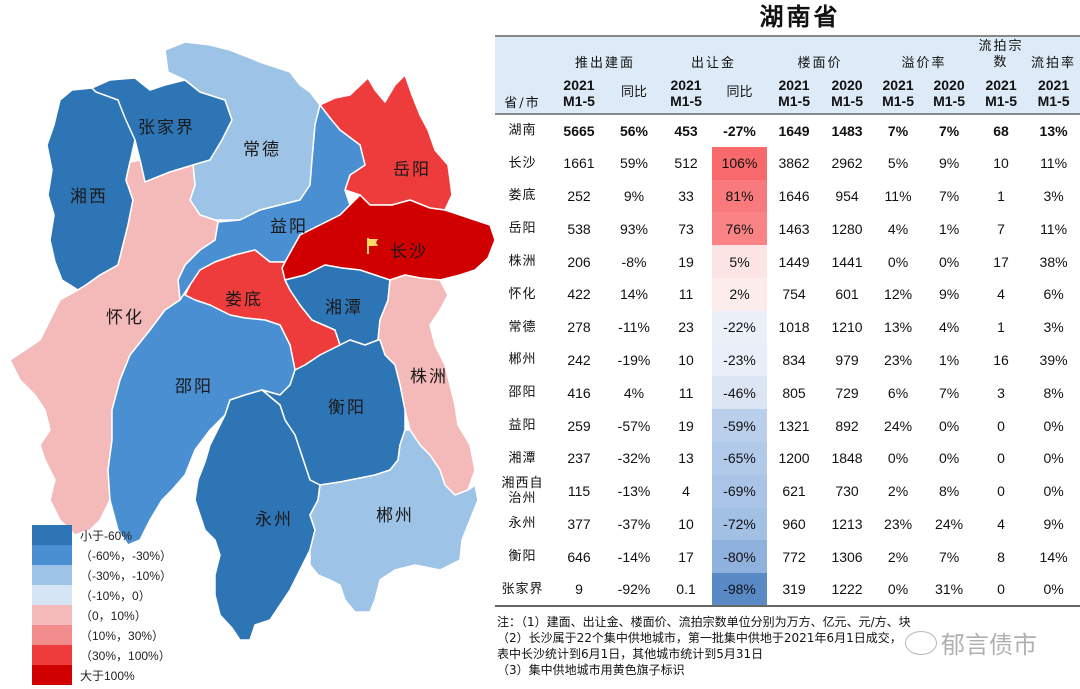 The height and width of the screenshot is (689, 1080). I want to click on table-row: 邵阳 416 4% 11 -46% 805 729 6% 7% 3 8%, so click(787, 393).